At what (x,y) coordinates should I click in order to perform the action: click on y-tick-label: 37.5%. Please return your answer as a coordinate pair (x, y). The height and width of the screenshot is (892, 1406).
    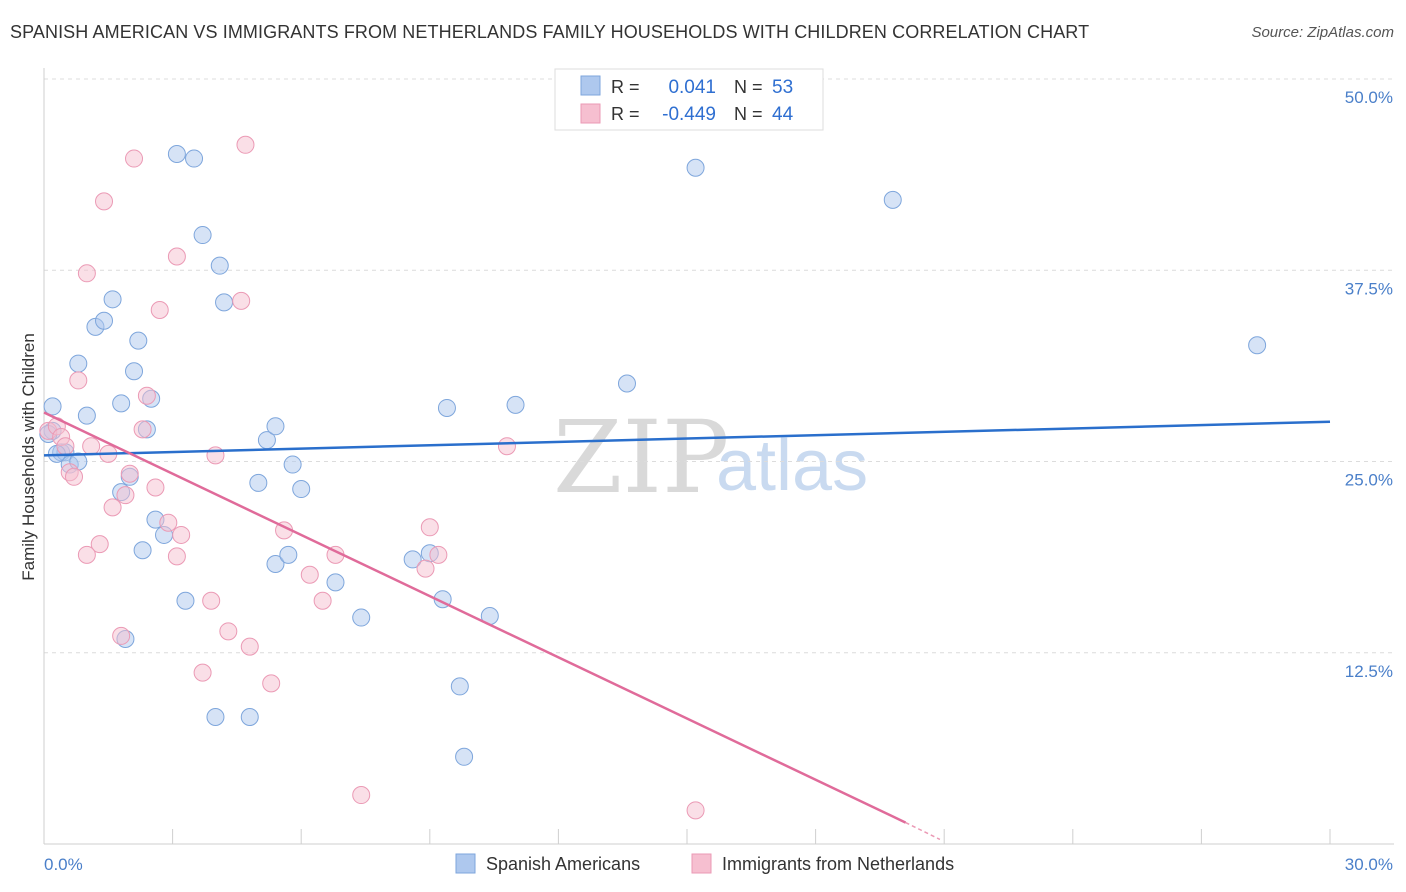
    Looking at the image, I should click on (1369, 288).